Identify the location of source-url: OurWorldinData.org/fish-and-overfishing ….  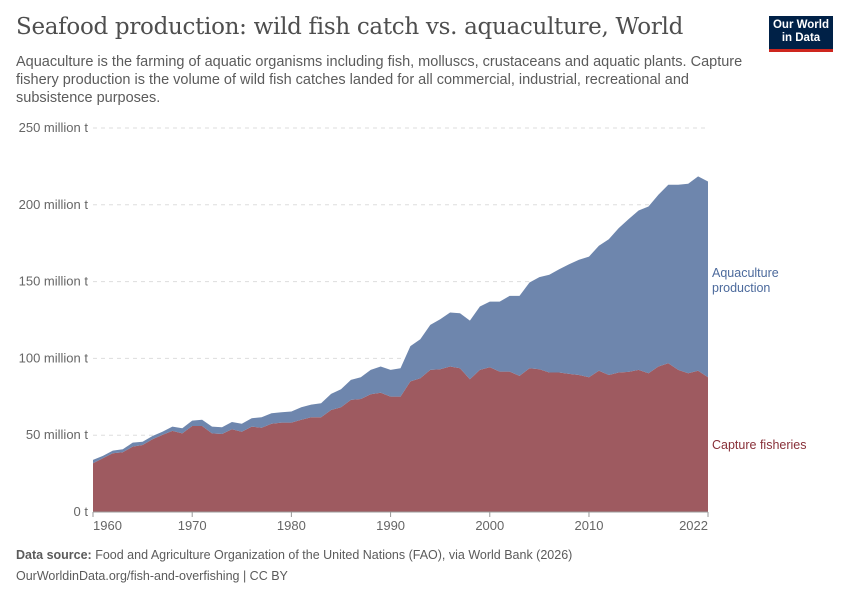
(152, 576).